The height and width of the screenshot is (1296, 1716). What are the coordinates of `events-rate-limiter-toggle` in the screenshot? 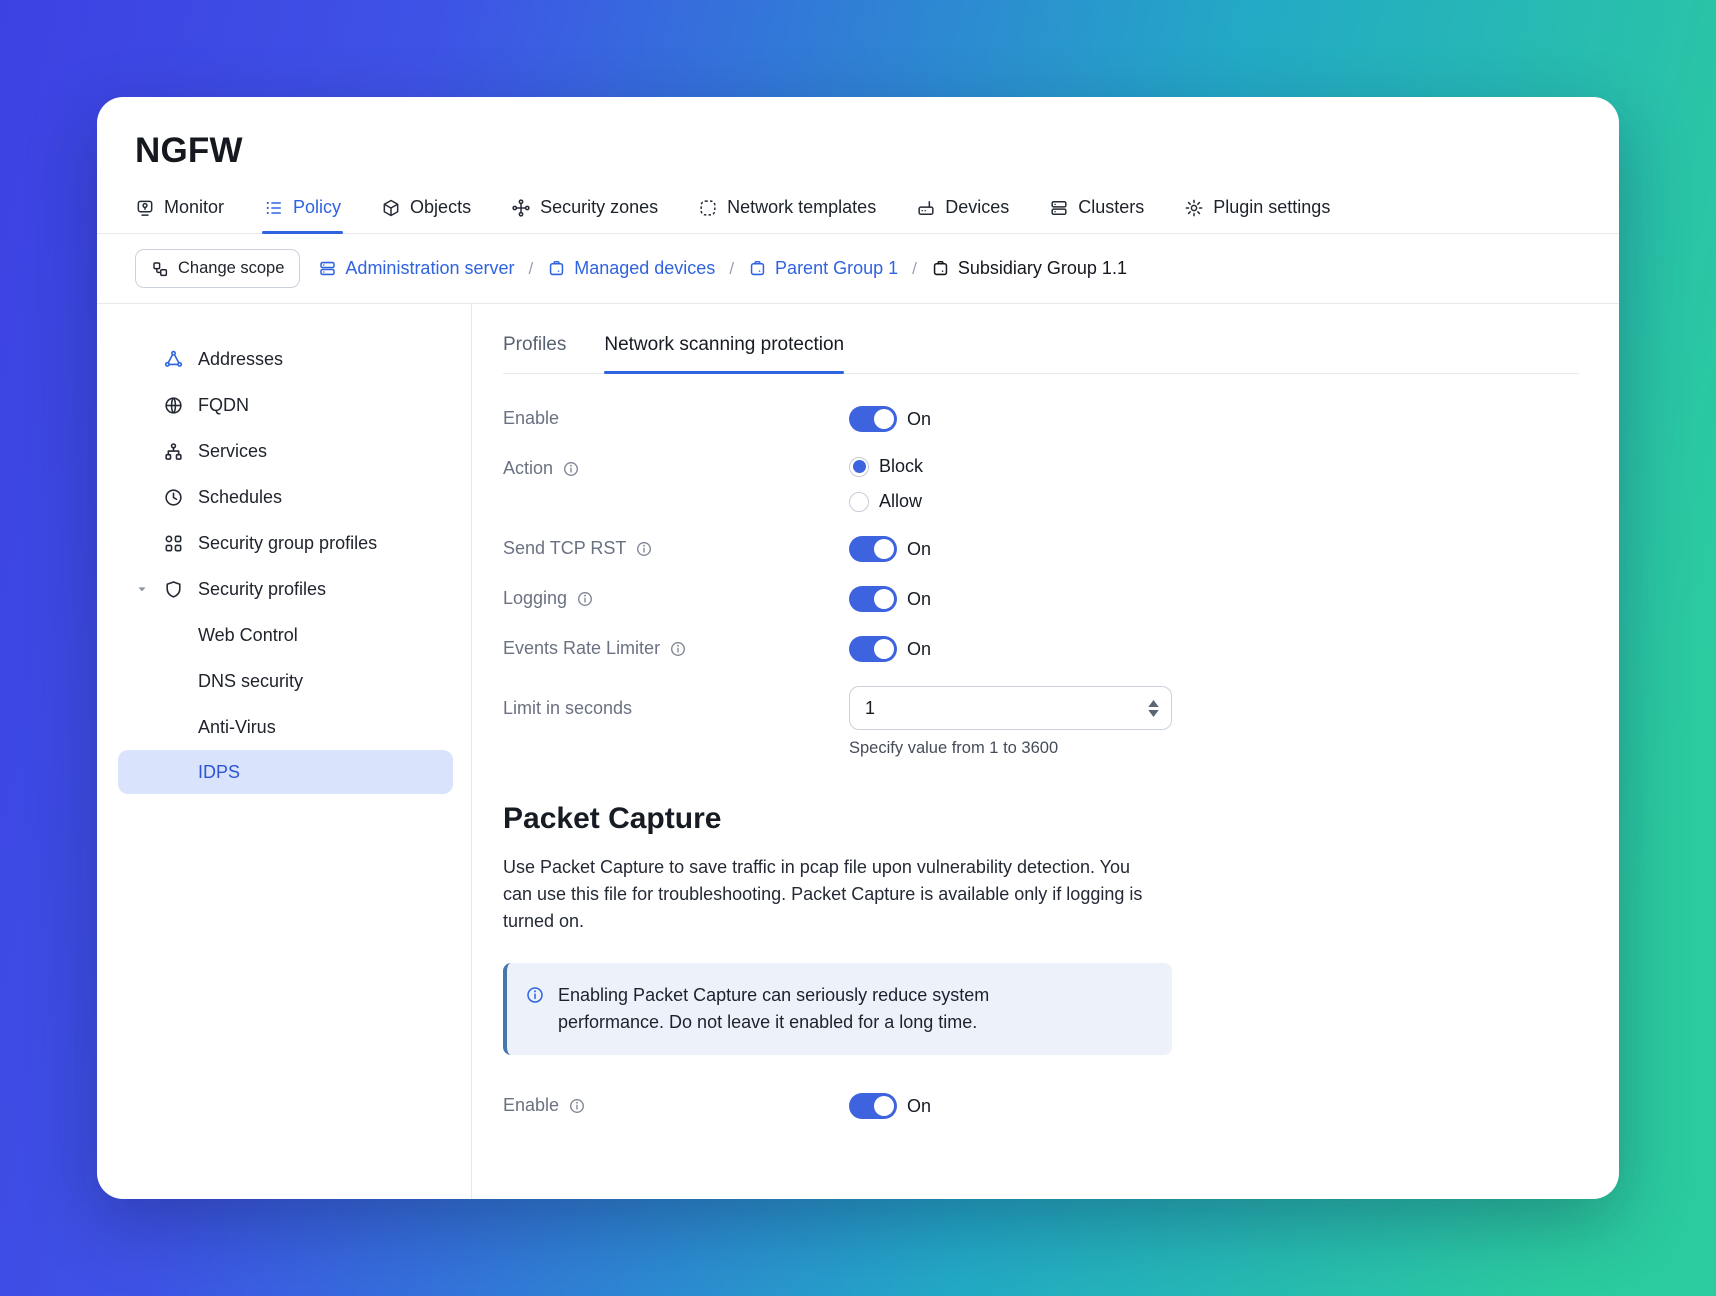 It's located at (873, 649).